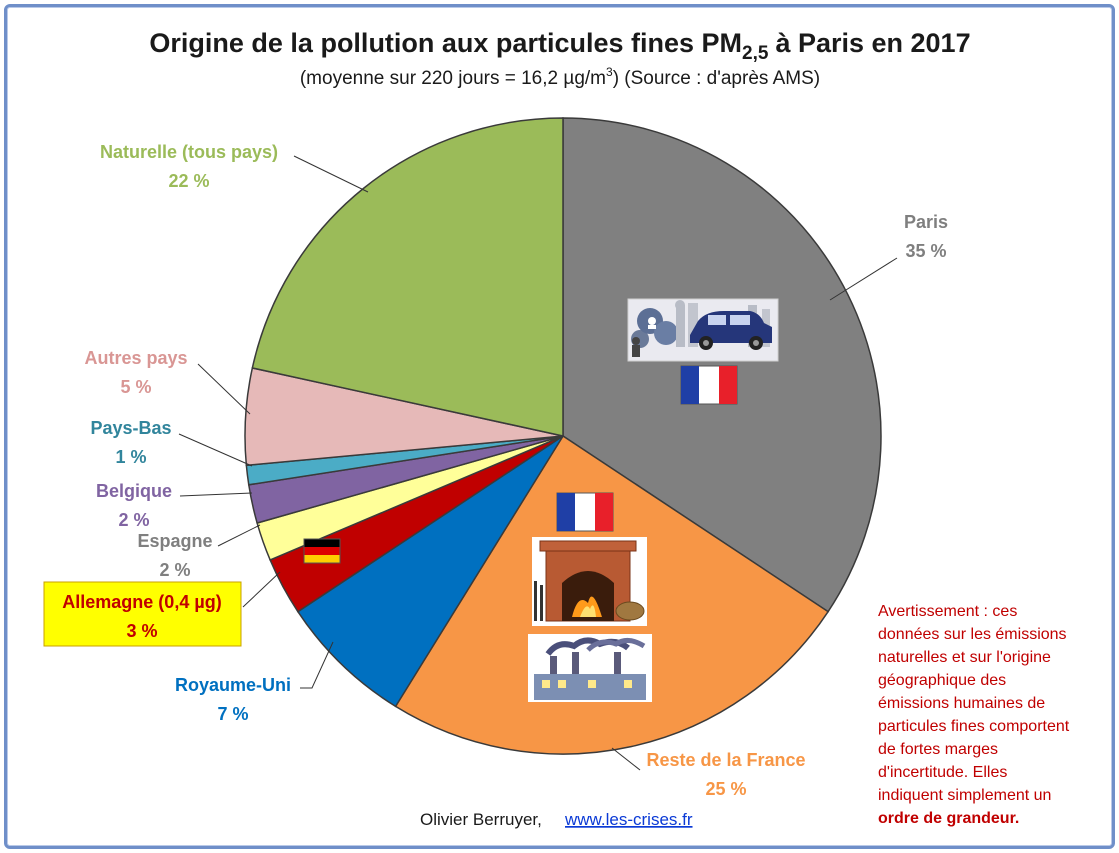 The width and height of the screenshot is (1119, 853). Describe the element at coordinates (716, 78) in the screenshot. I see `chart-subtitle-post: ) (Source : d'après AMS)` at that location.